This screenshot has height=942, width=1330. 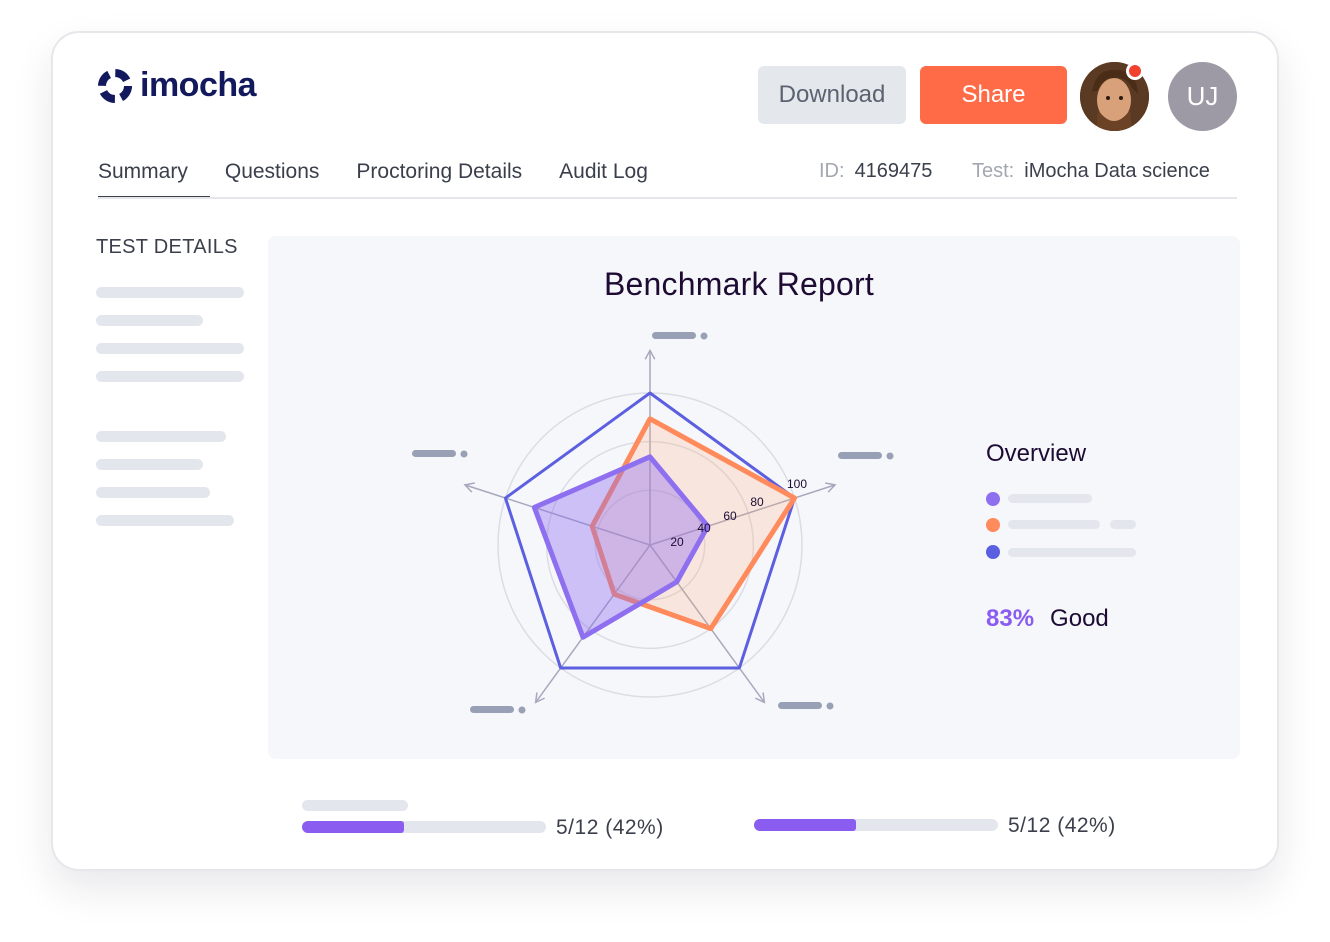 I want to click on imocha-logo-icon, so click(x=115, y=85).